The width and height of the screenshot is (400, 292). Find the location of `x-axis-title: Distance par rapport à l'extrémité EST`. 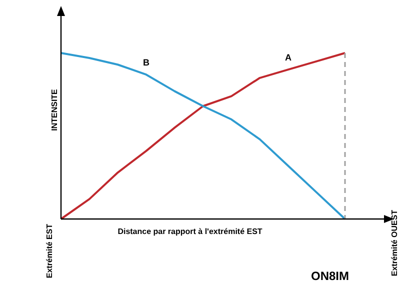

x-axis-title: Distance par rapport à l'extrémité EST is located at coordinates (190, 231).